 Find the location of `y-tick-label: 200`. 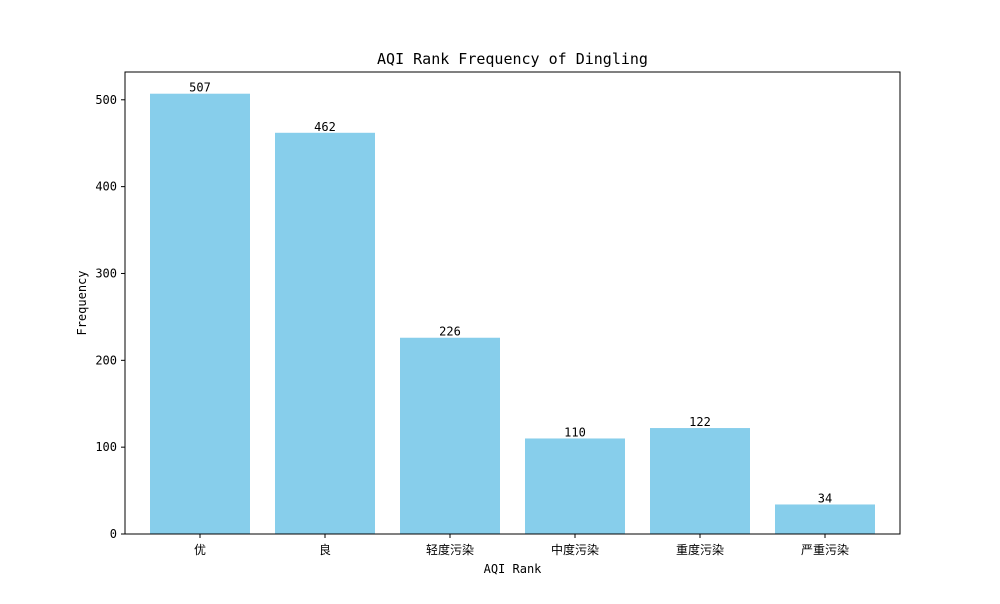

y-tick-label: 200 is located at coordinates (106, 360).